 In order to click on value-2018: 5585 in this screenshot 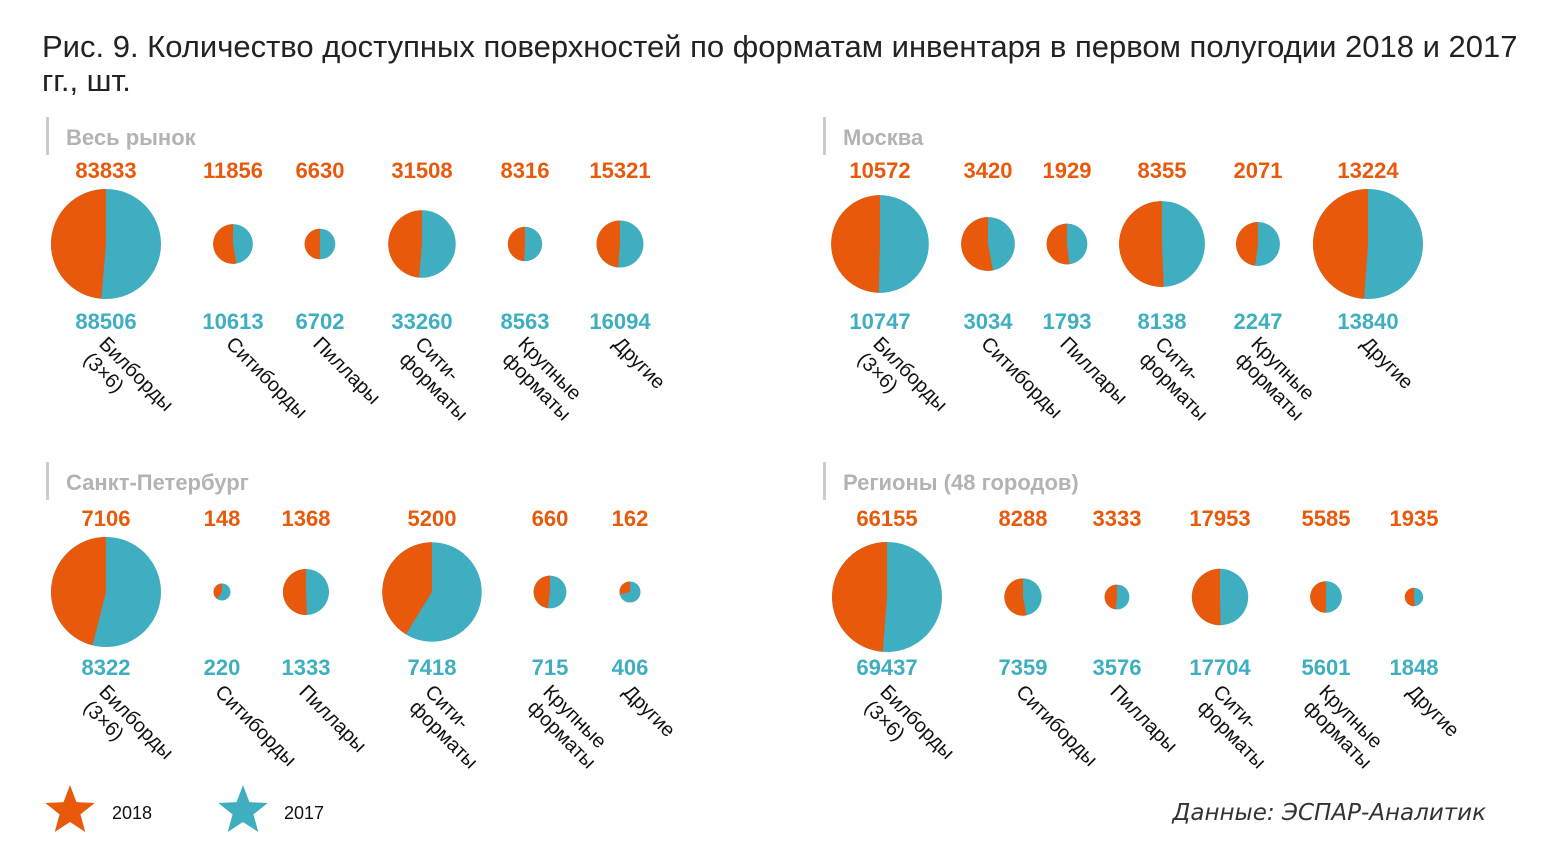, I will do `click(1326, 518)`.